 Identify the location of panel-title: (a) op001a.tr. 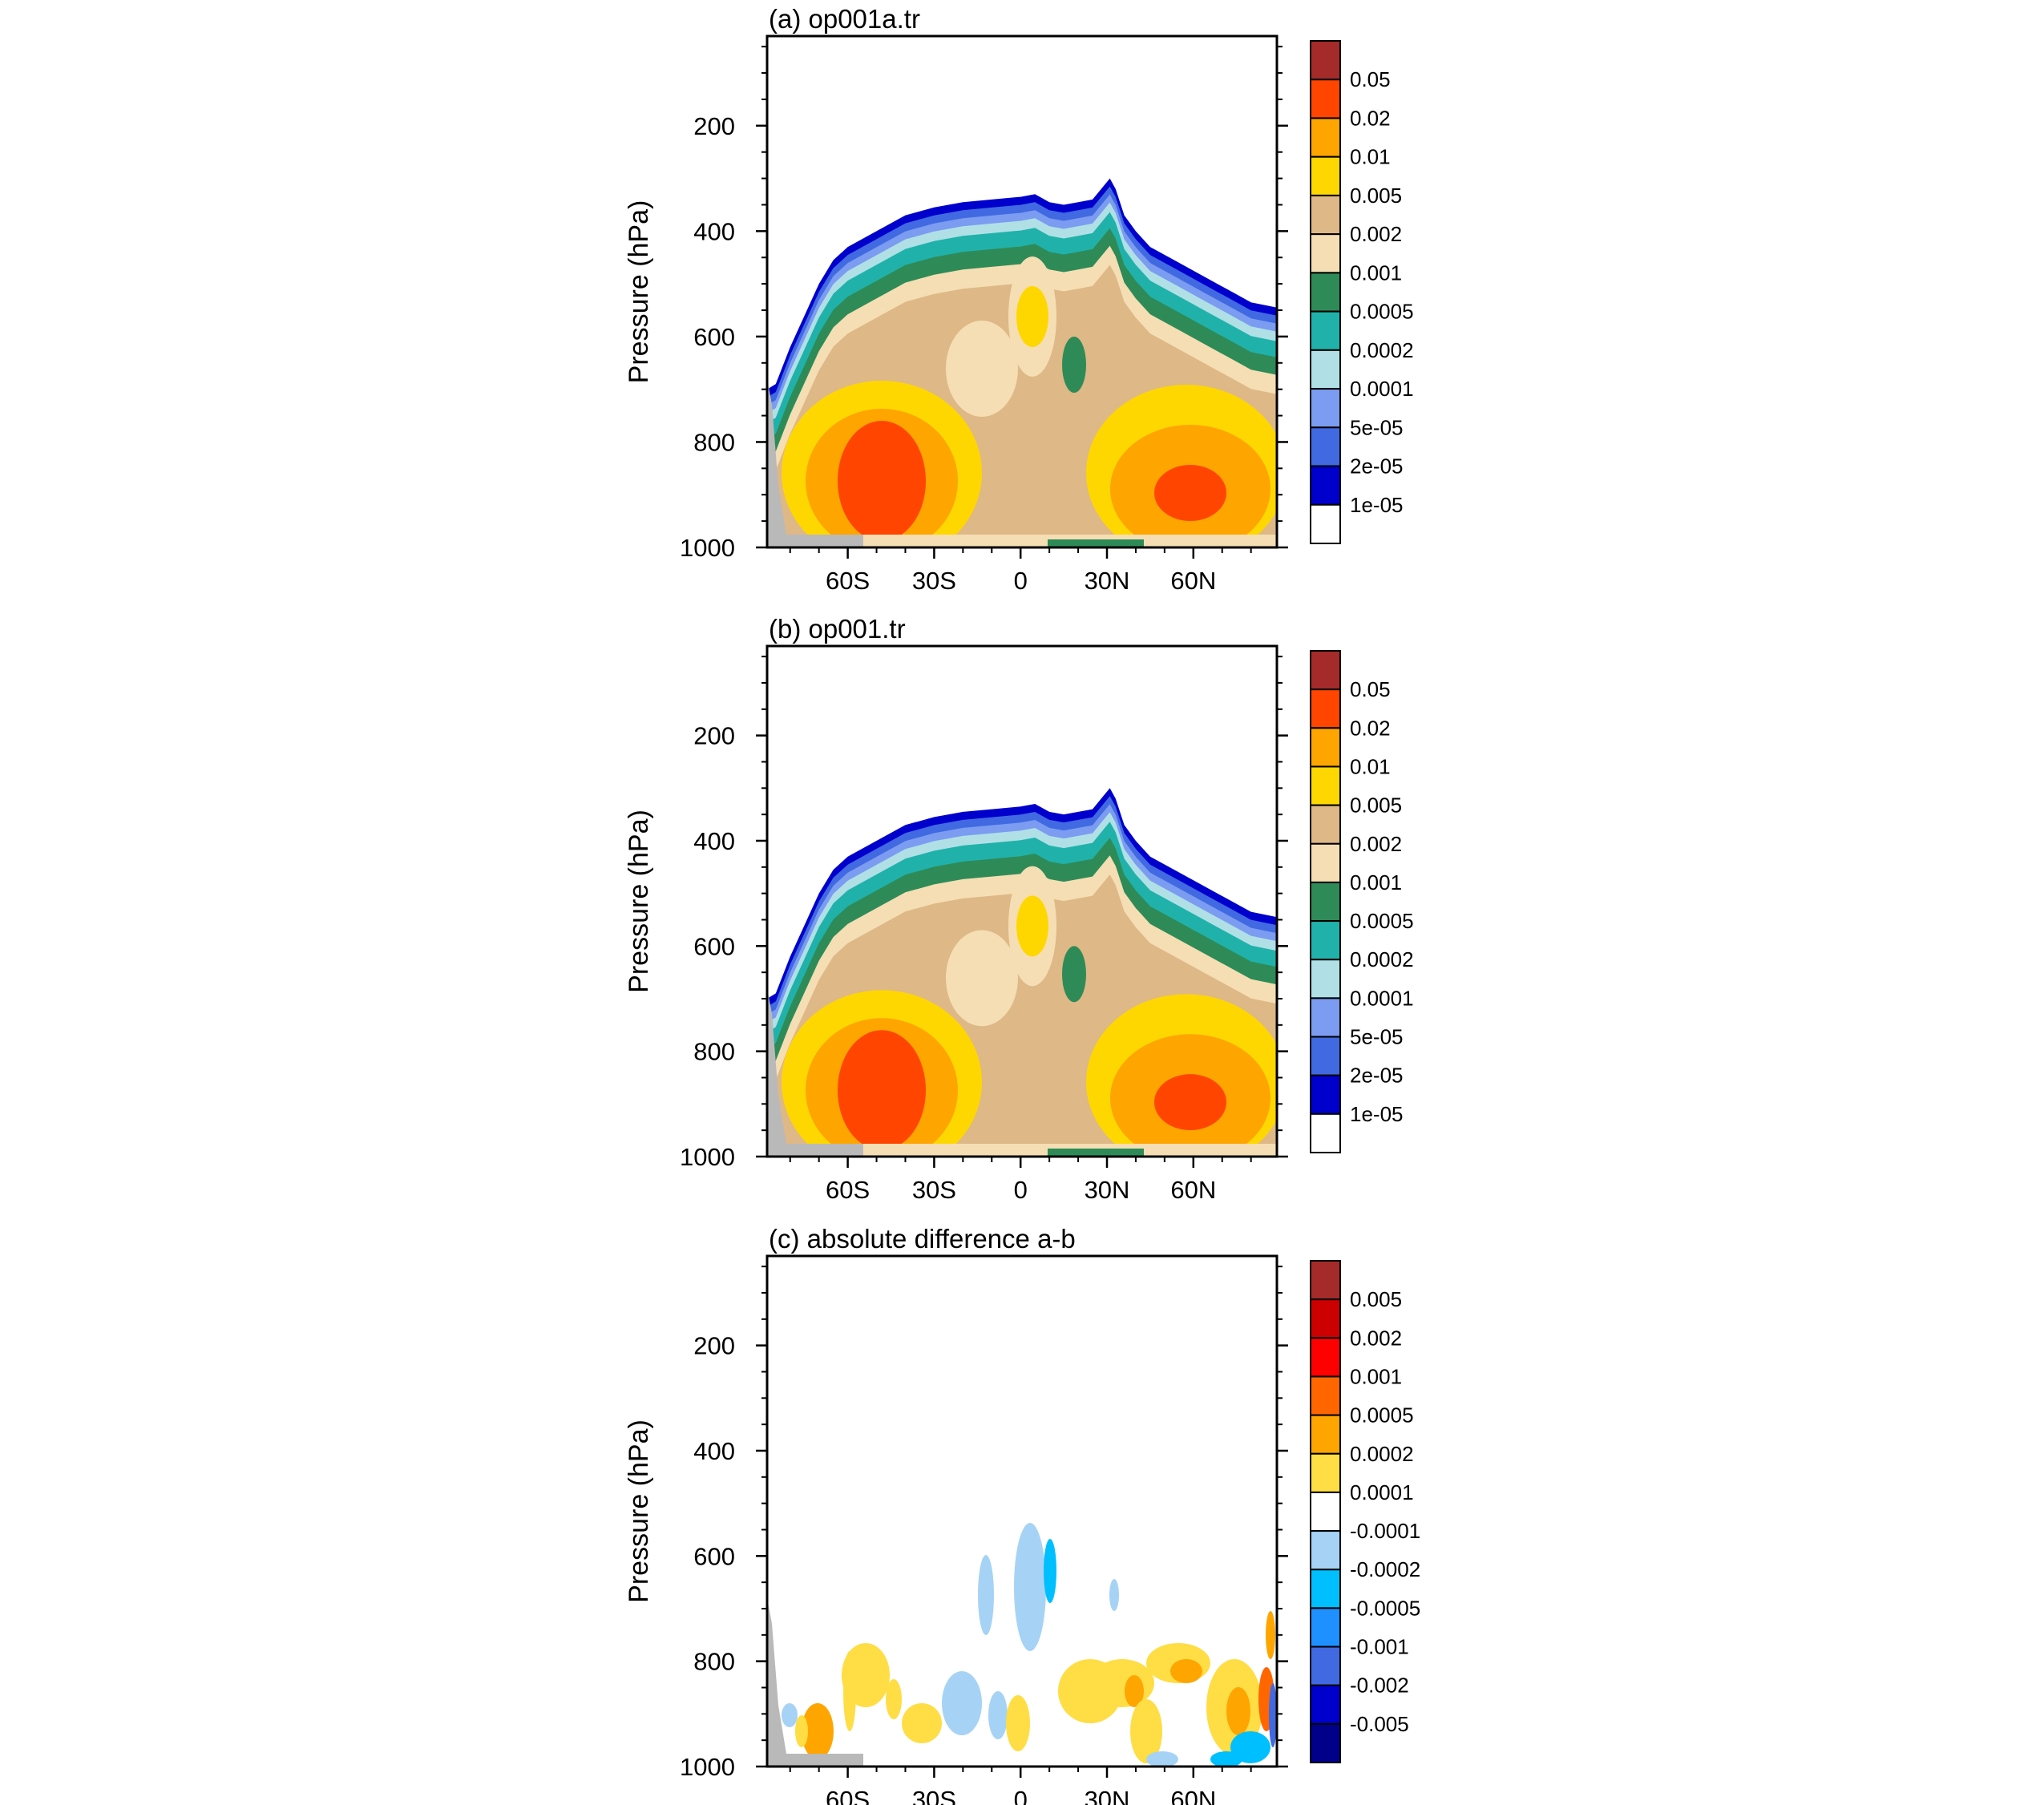
(844, 19).